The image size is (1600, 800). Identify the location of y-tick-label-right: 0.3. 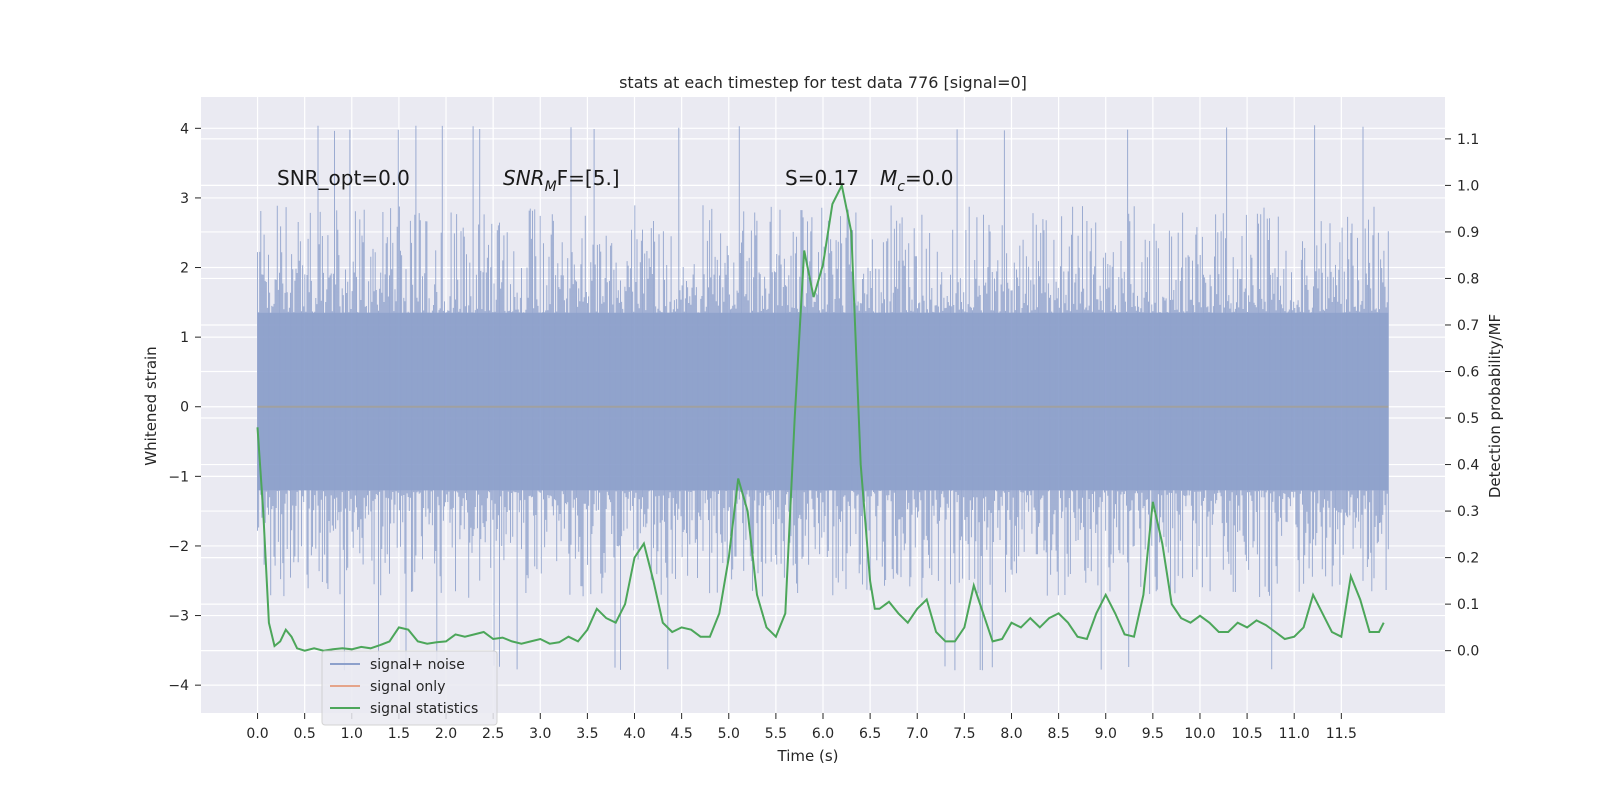
(1468, 512).